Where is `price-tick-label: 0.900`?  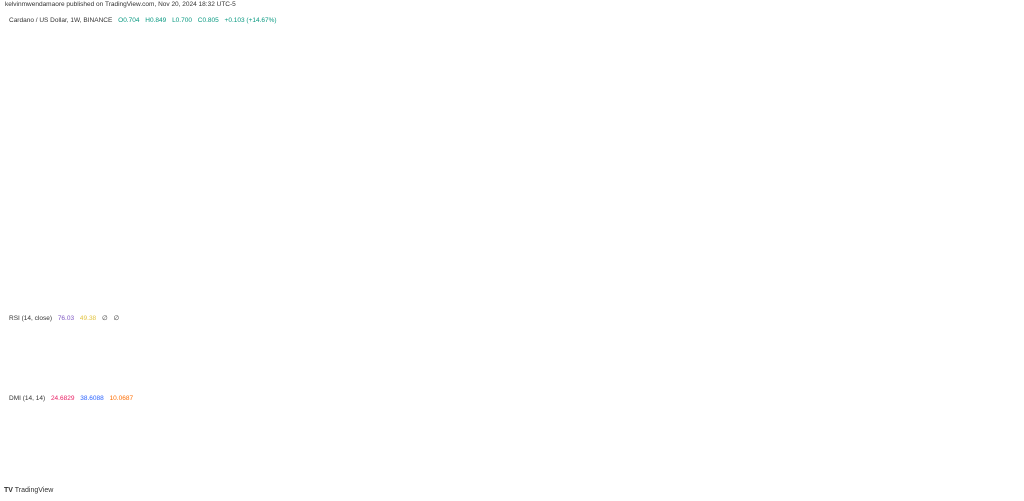 price-tick-label: 0.900 is located at coordinates (992, 65).